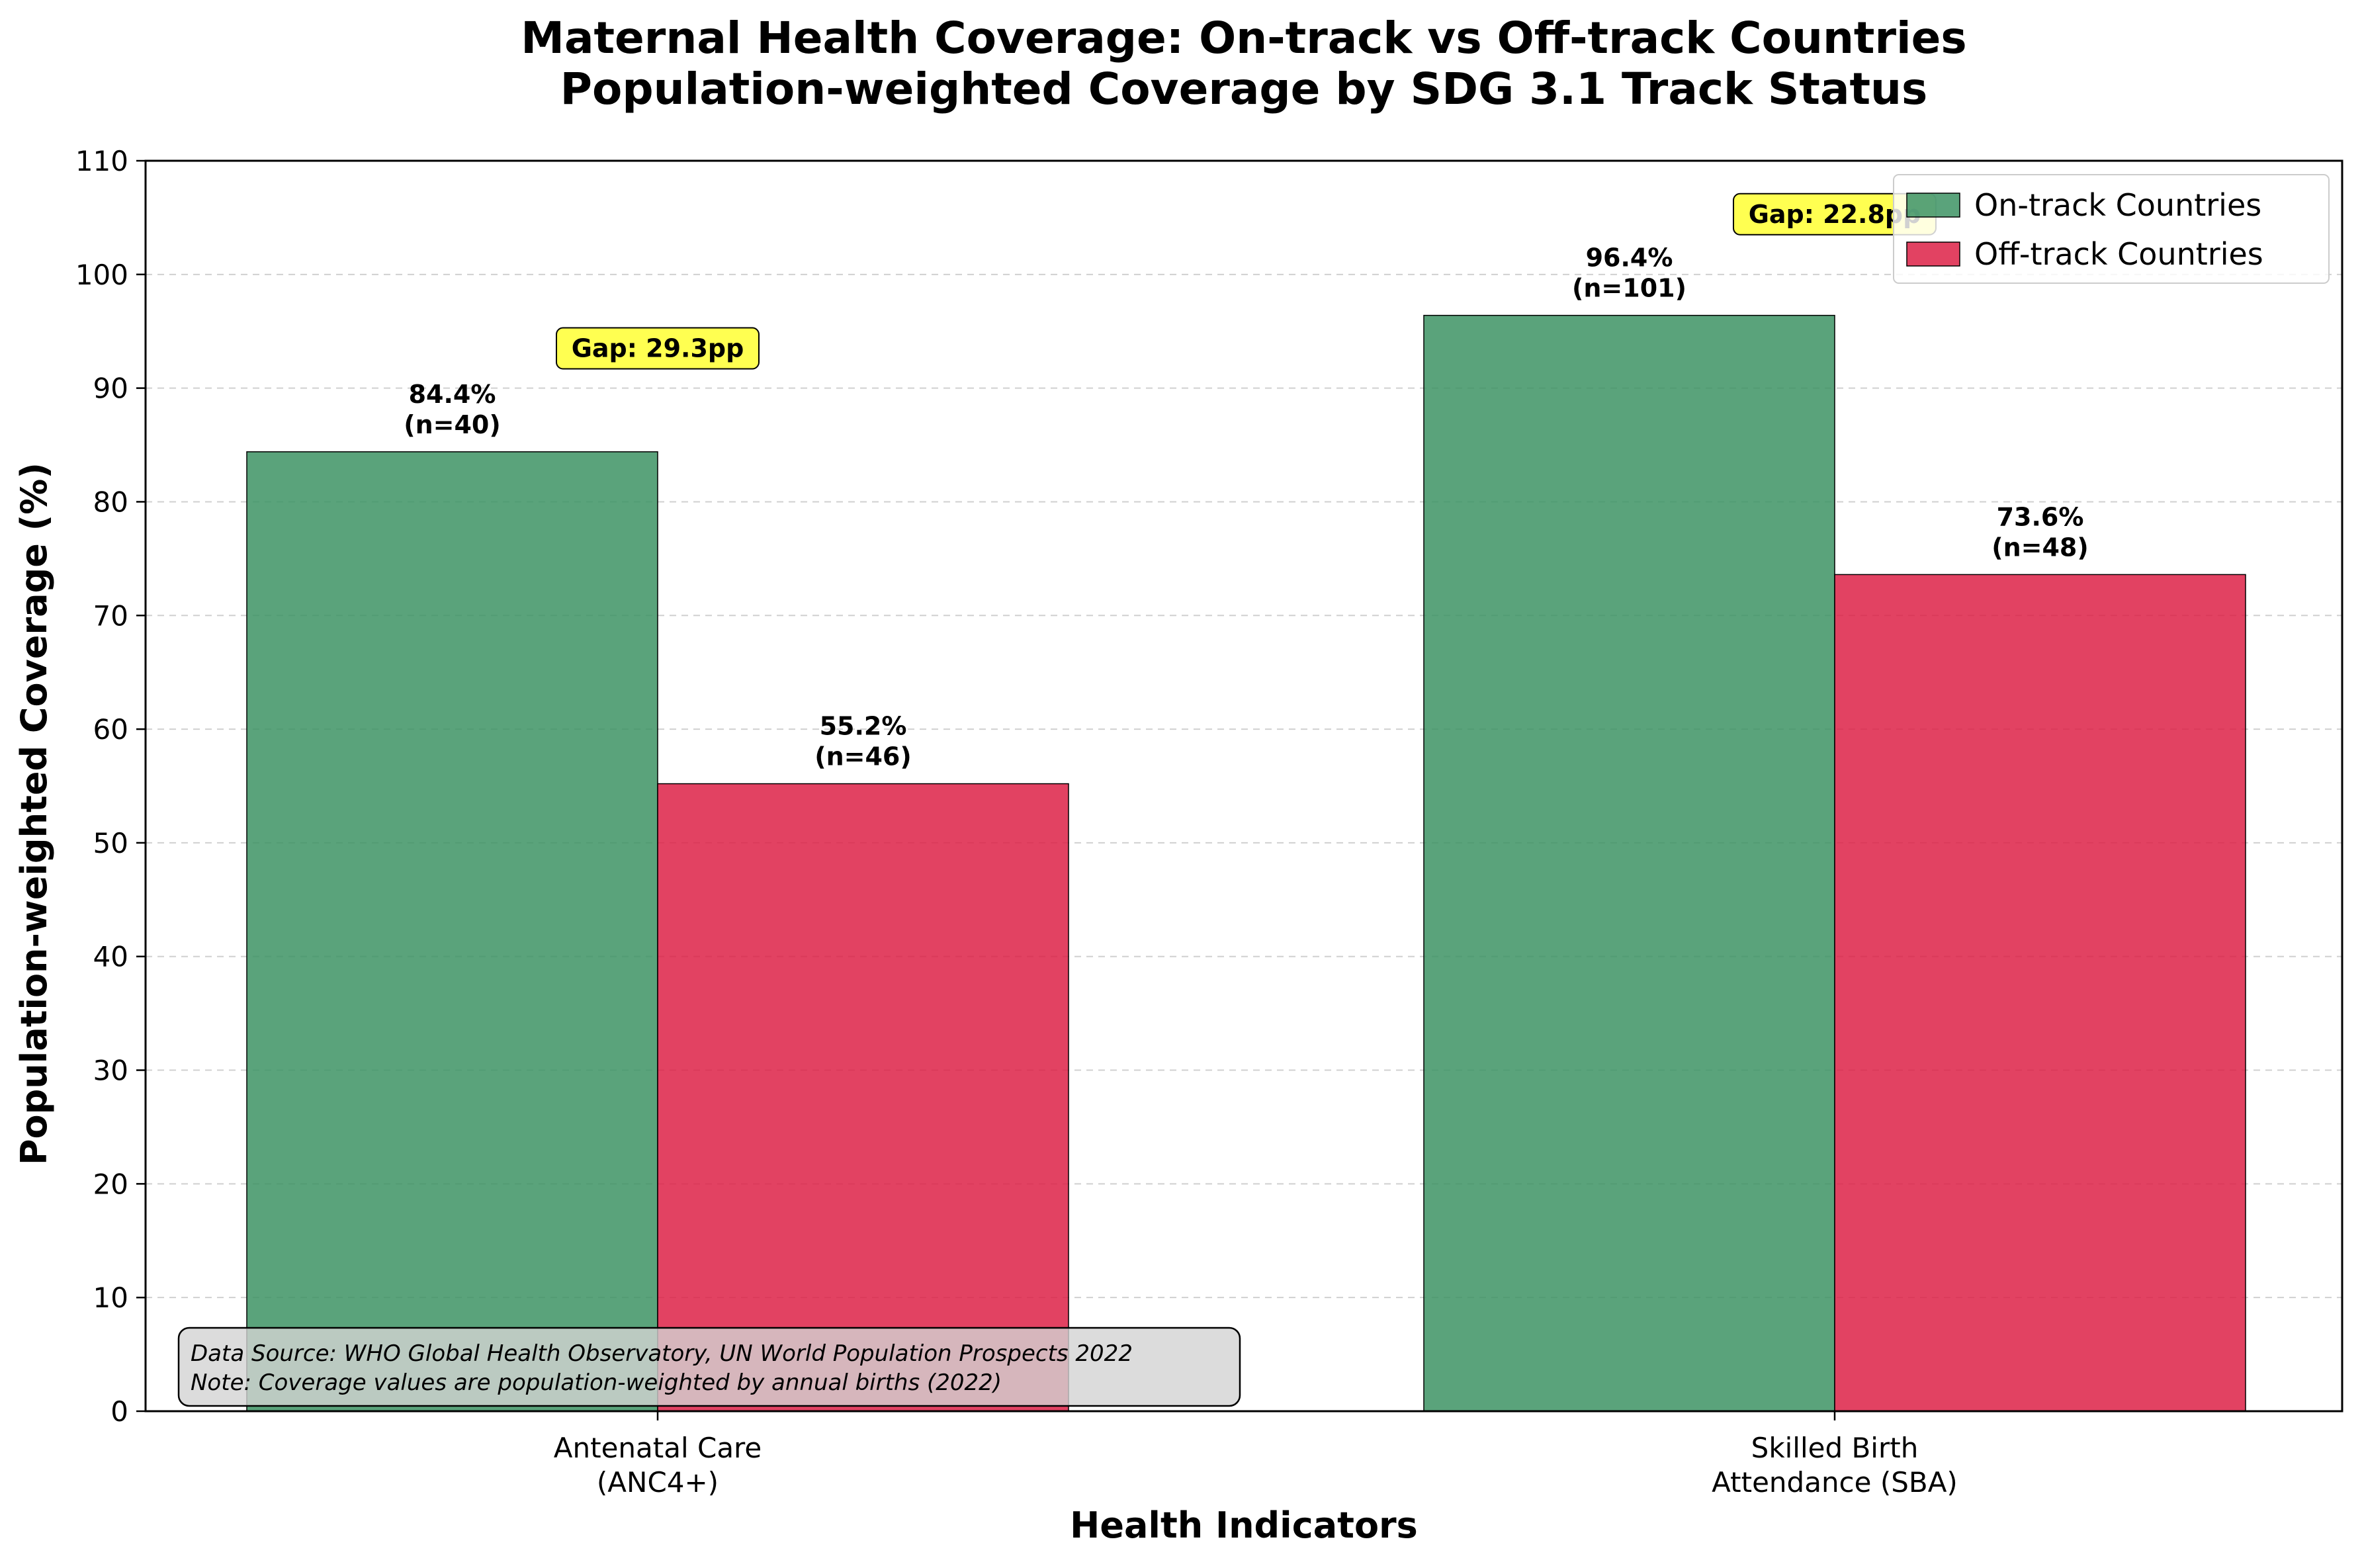  Describe the element at coordinates (2117, 205) in the screenshot. I see `legend-label: On-track Countries` at that location.